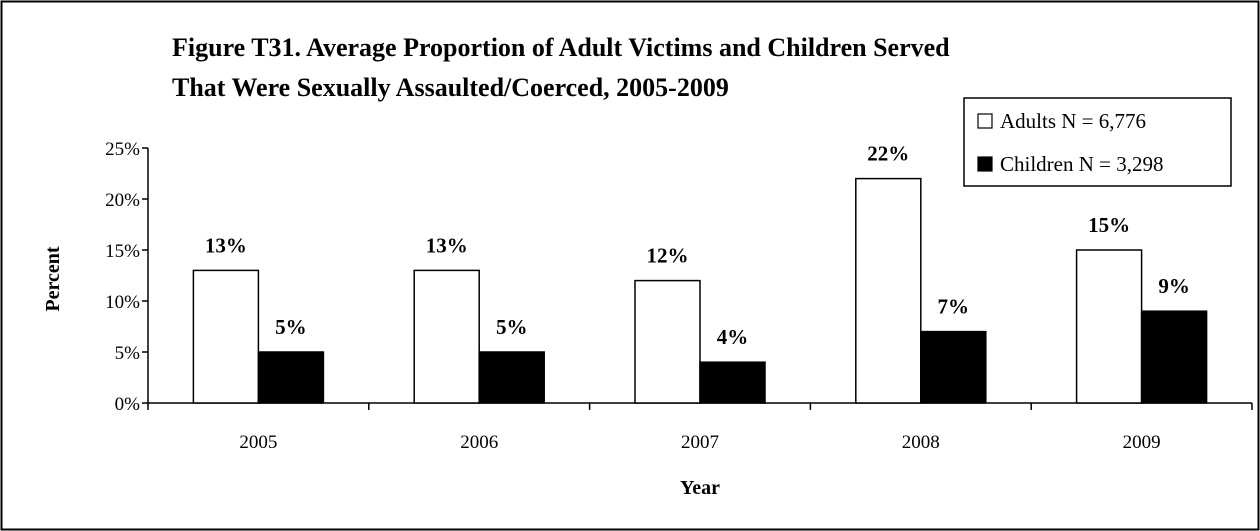  I want to click on y-tick-label: 25%, so click(122, 149).